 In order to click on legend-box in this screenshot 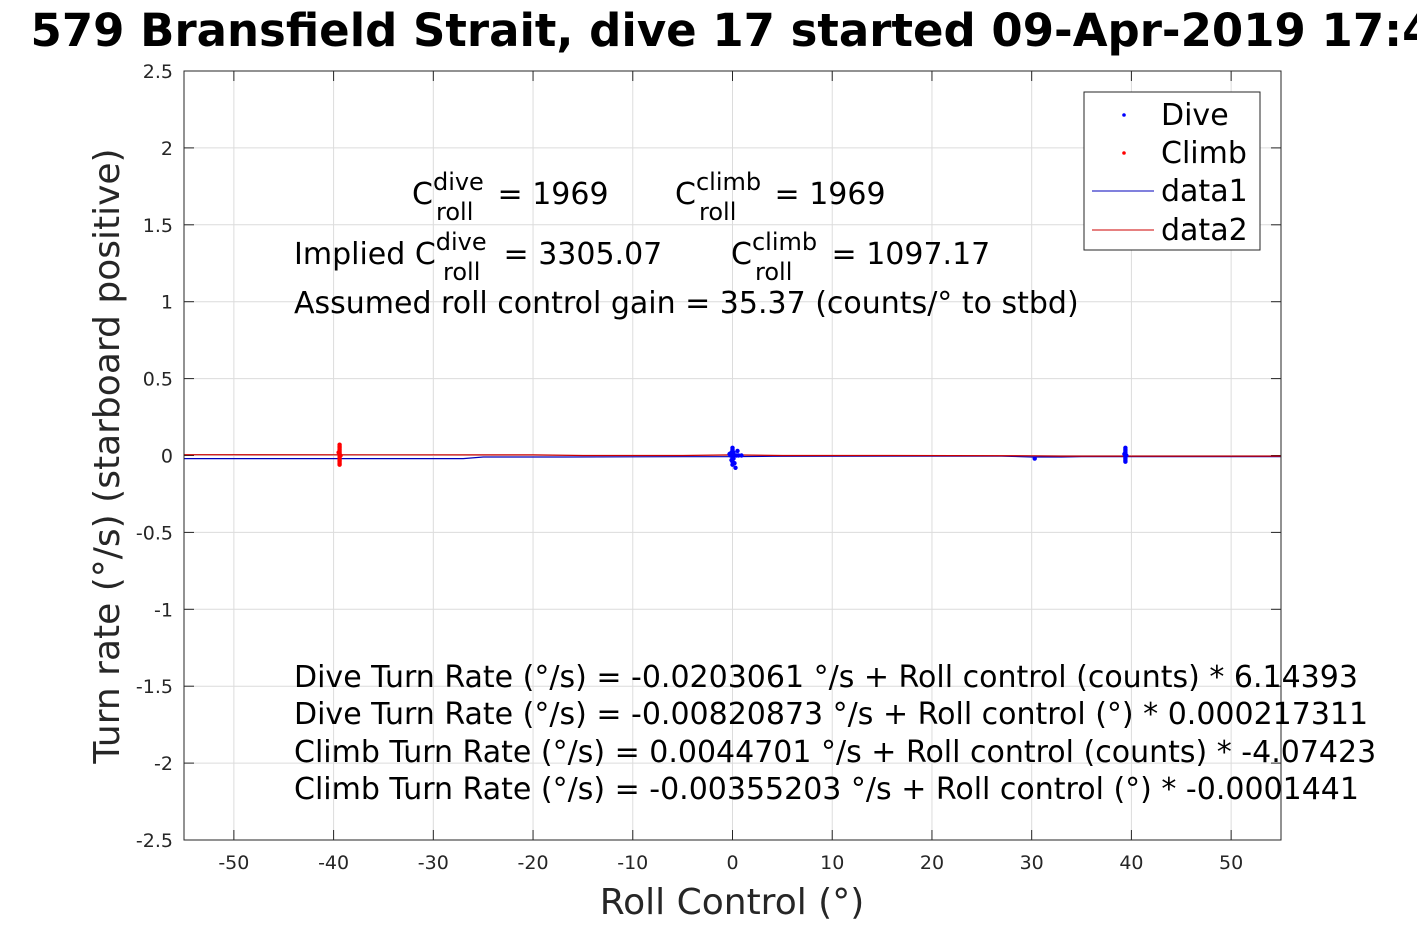, I will do `click(1172, 171)`.